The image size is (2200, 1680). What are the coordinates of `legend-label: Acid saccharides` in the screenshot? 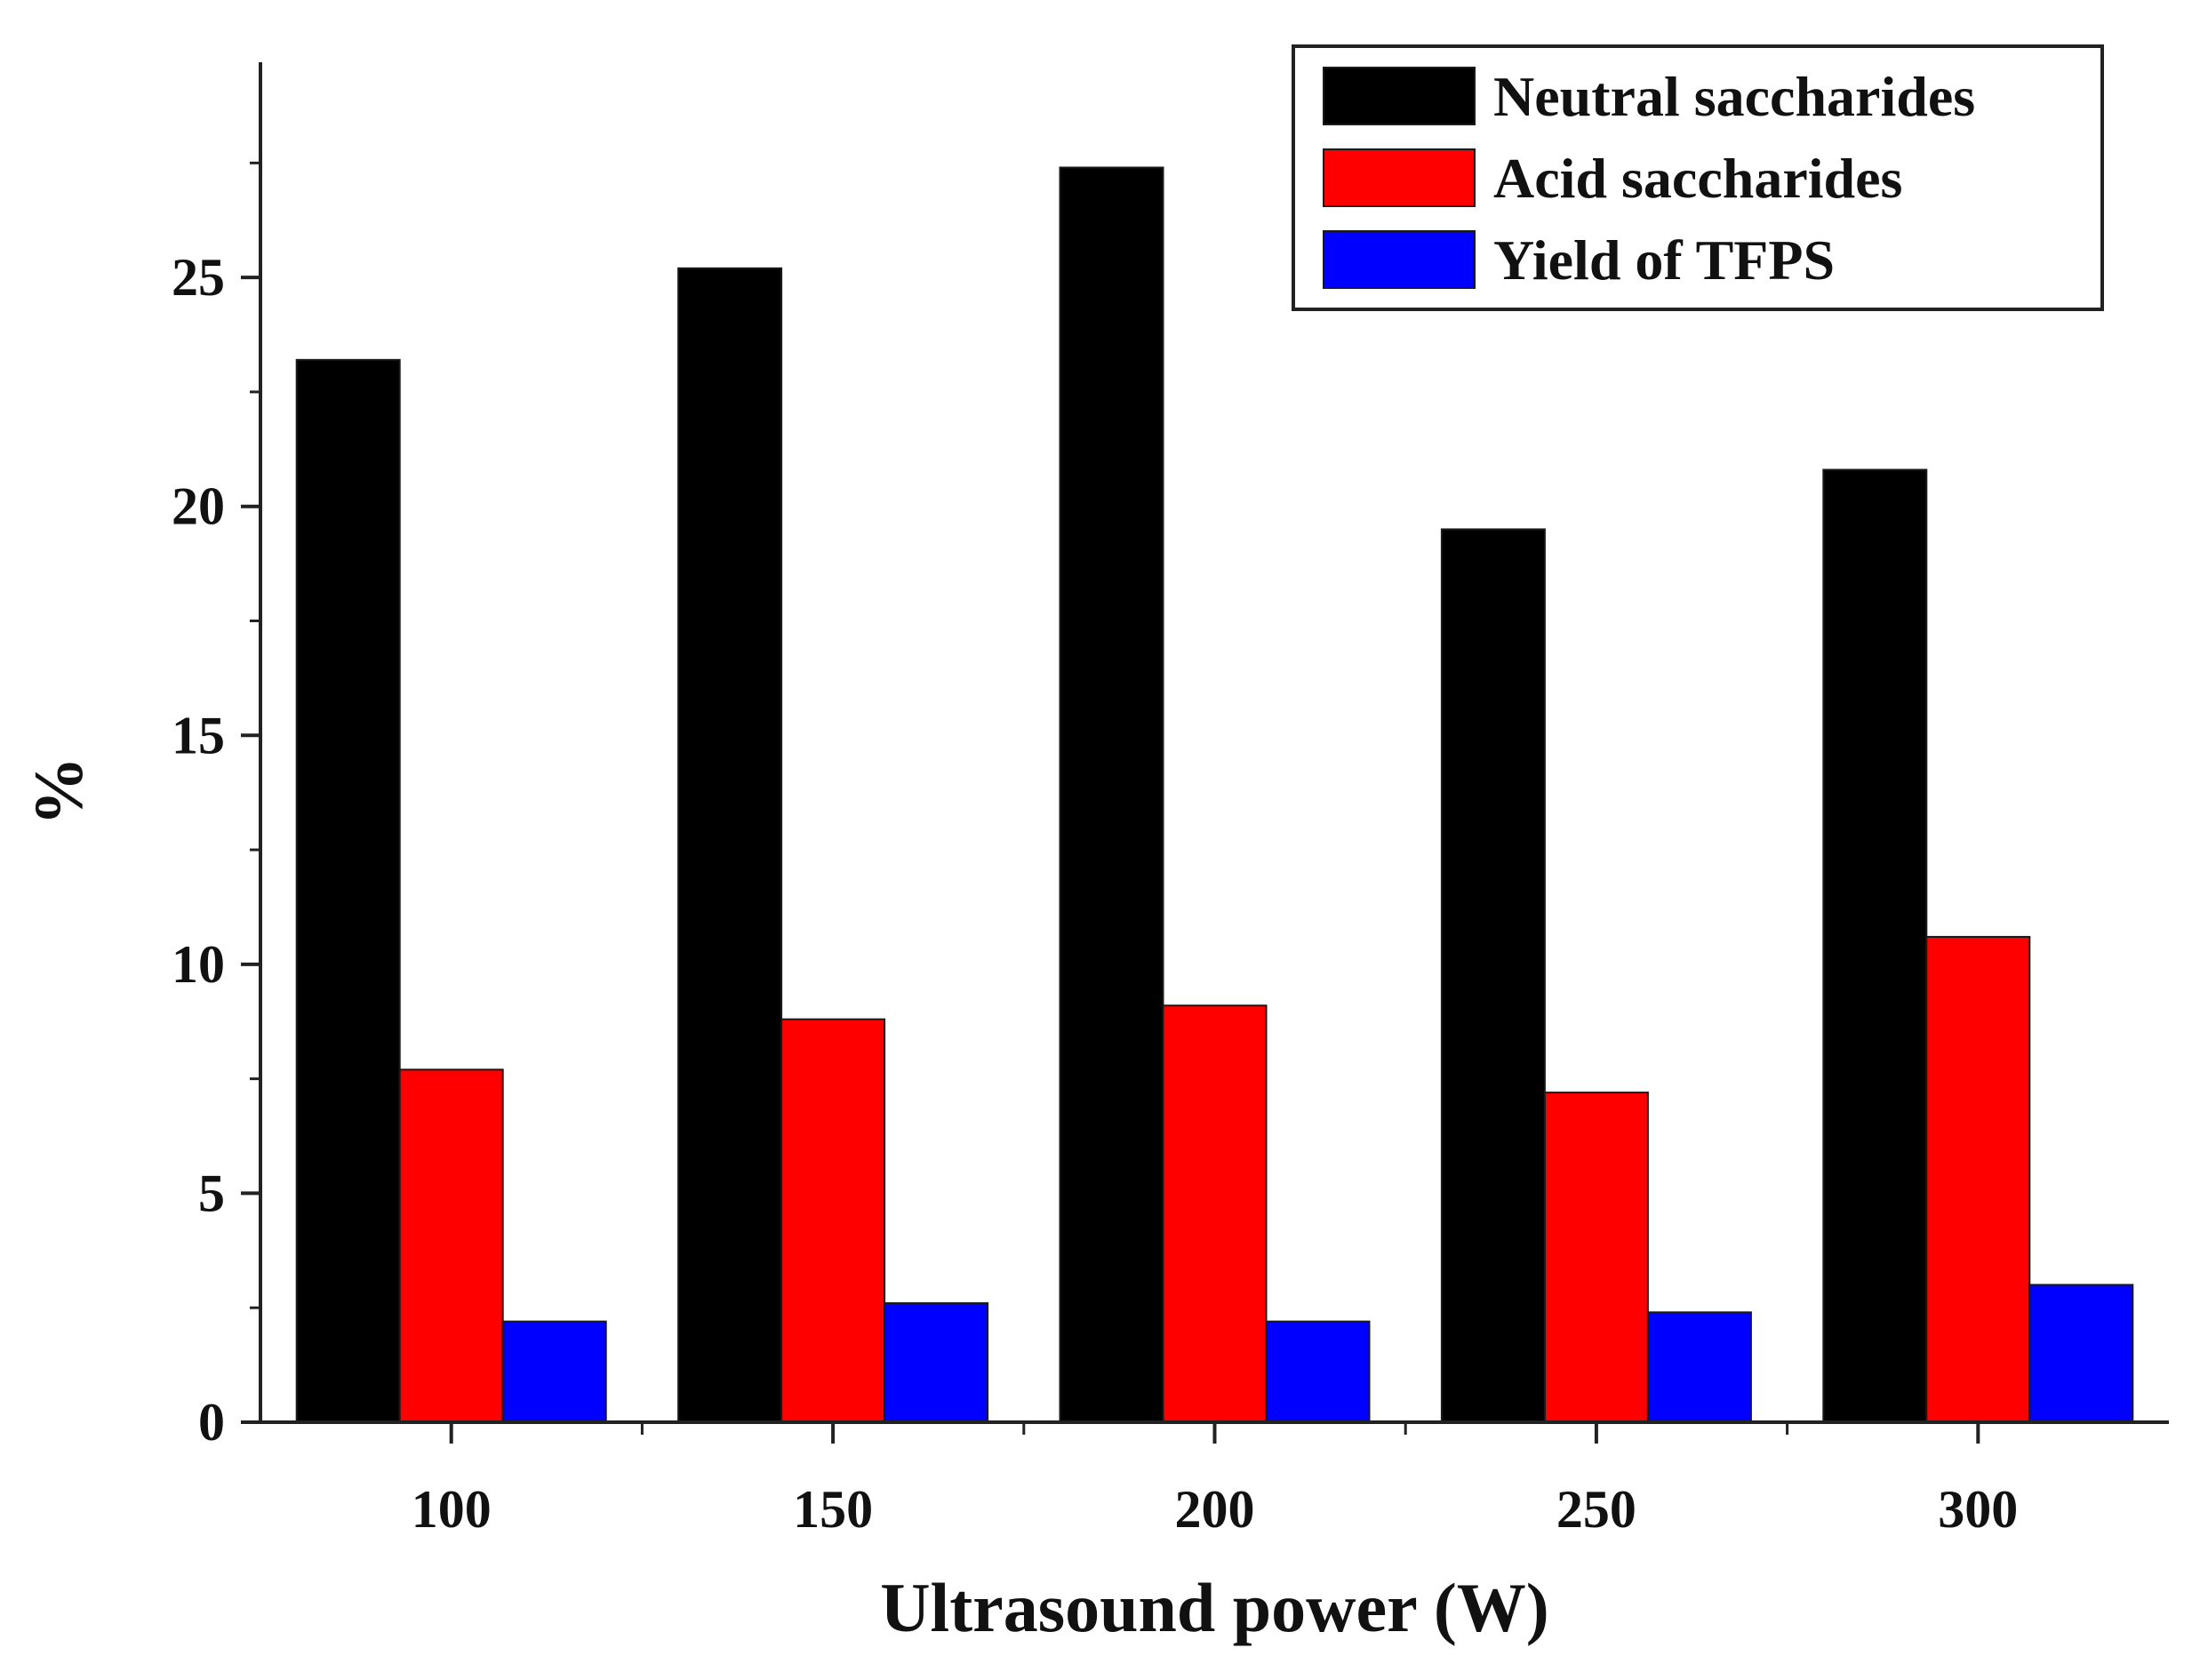 It's located at (1697, 178).